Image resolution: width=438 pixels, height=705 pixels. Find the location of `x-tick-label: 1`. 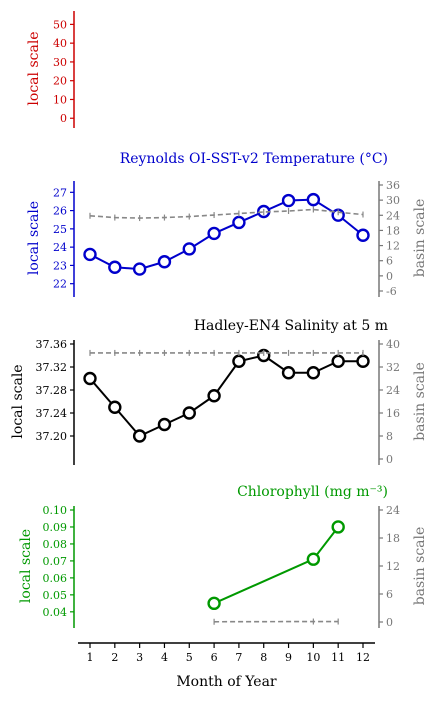

x-tick-label: 1 is located at coordinates (90, 657).